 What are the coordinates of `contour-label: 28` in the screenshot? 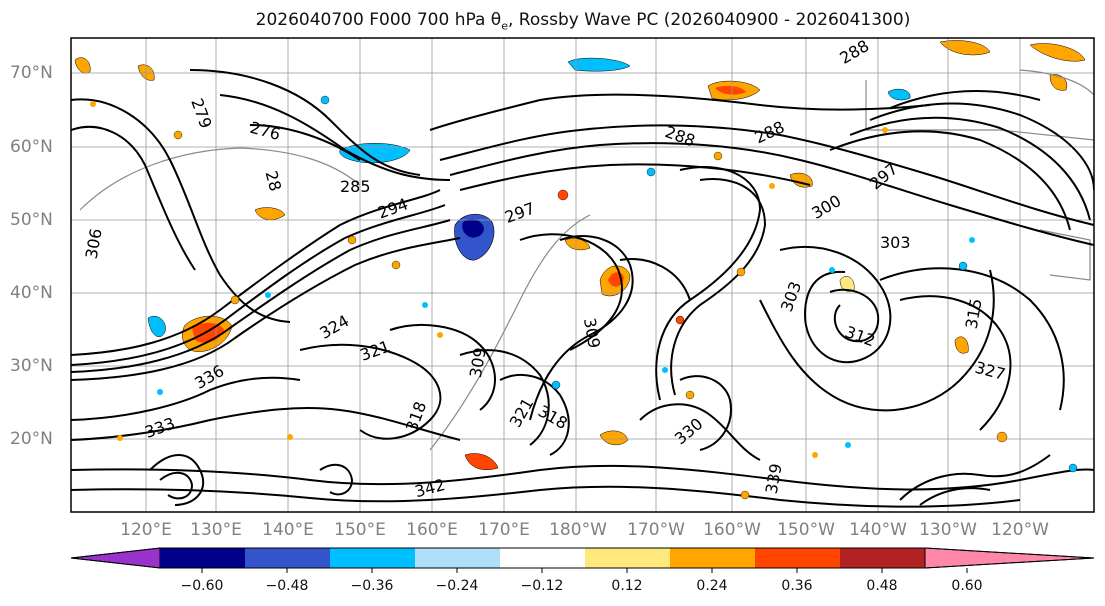 It's located at (273, 181).